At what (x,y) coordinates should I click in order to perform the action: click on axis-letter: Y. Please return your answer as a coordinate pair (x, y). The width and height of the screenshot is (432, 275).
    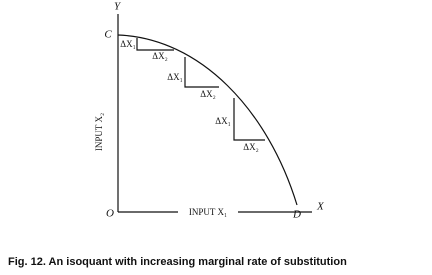
    Looking at the image, I should click on (118, 7).